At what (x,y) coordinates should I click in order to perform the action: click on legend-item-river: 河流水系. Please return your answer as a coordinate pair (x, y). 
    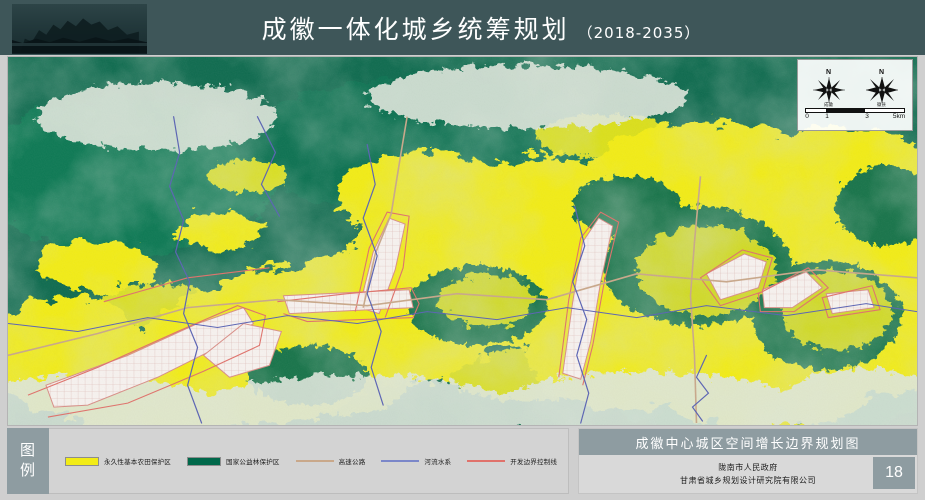
    Looking at the image, I should click on (416, 461).